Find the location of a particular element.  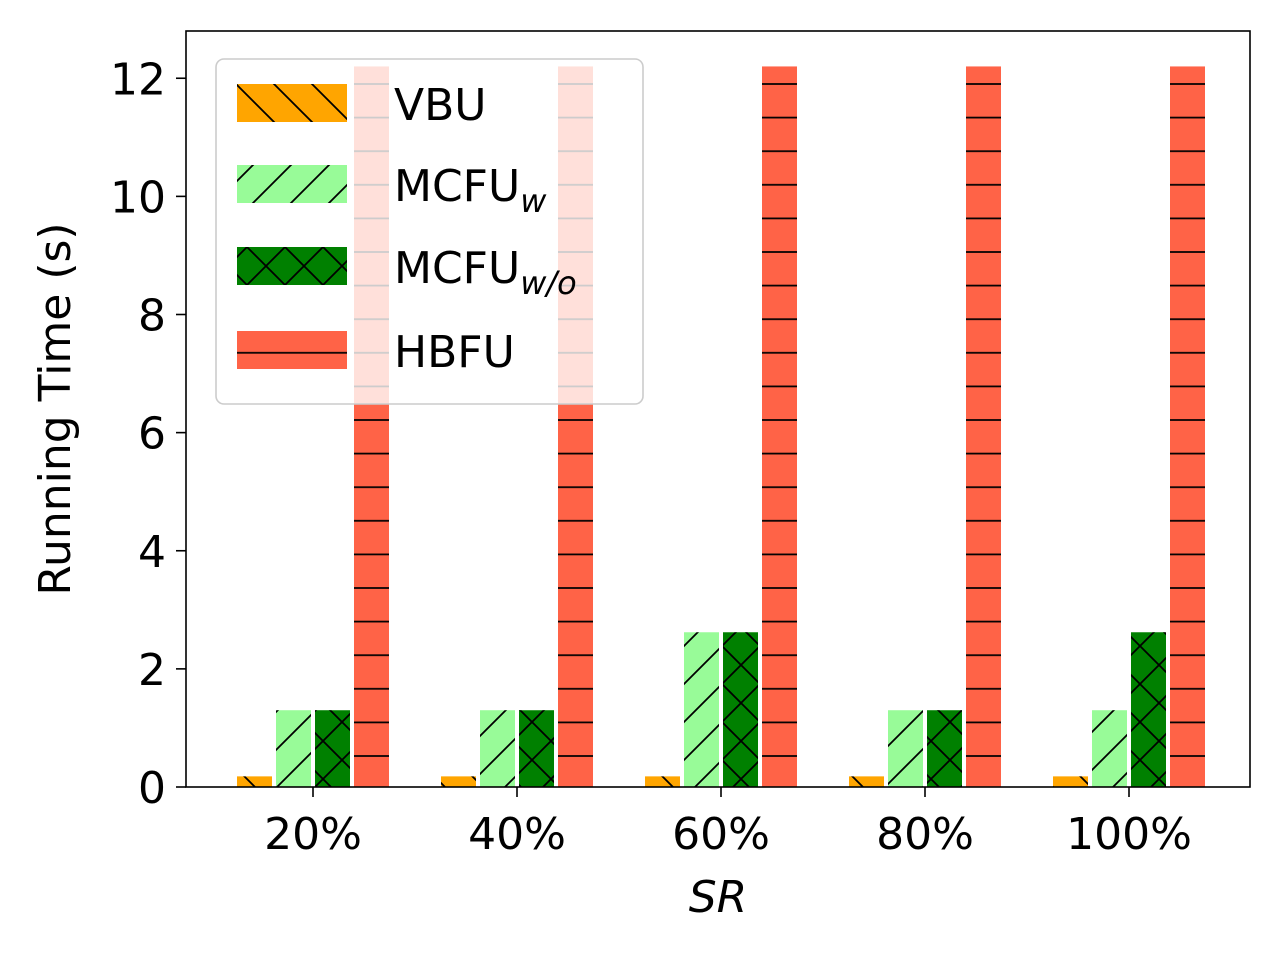

legend-label: HBFU is located at coordinates (454, 352).